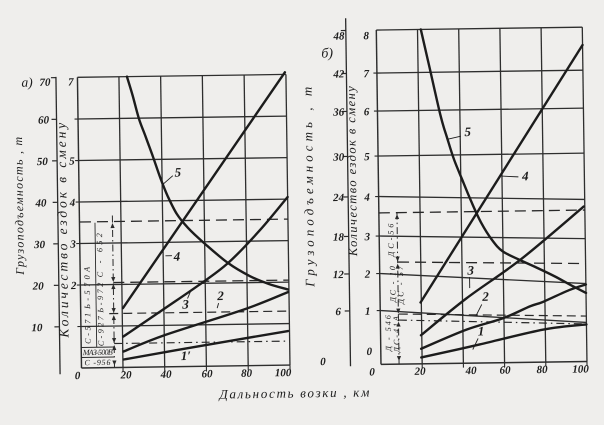  I want to click on svg-text: 24, so click(338, 198).